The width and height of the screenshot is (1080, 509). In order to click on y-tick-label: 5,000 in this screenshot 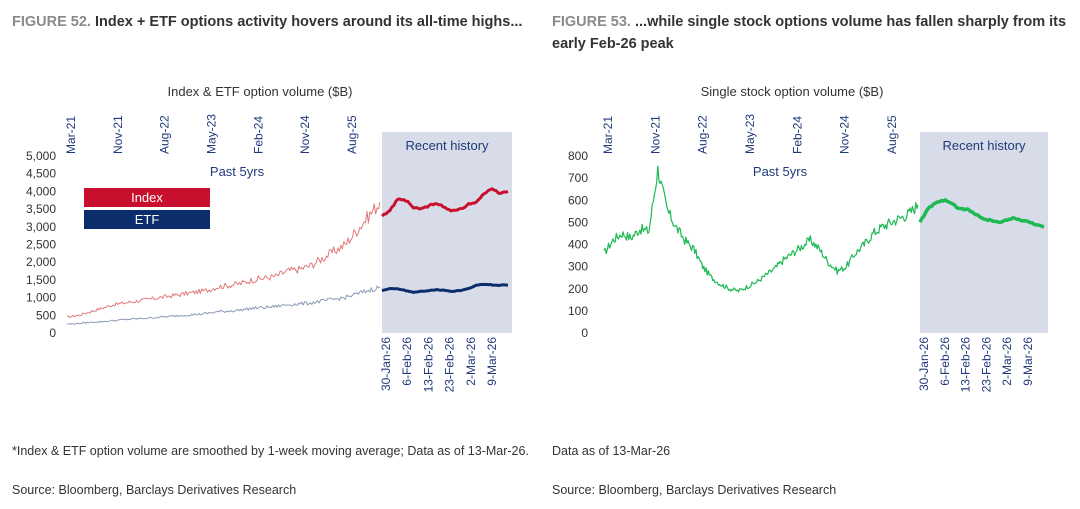, I will do `click(41, 156)`.